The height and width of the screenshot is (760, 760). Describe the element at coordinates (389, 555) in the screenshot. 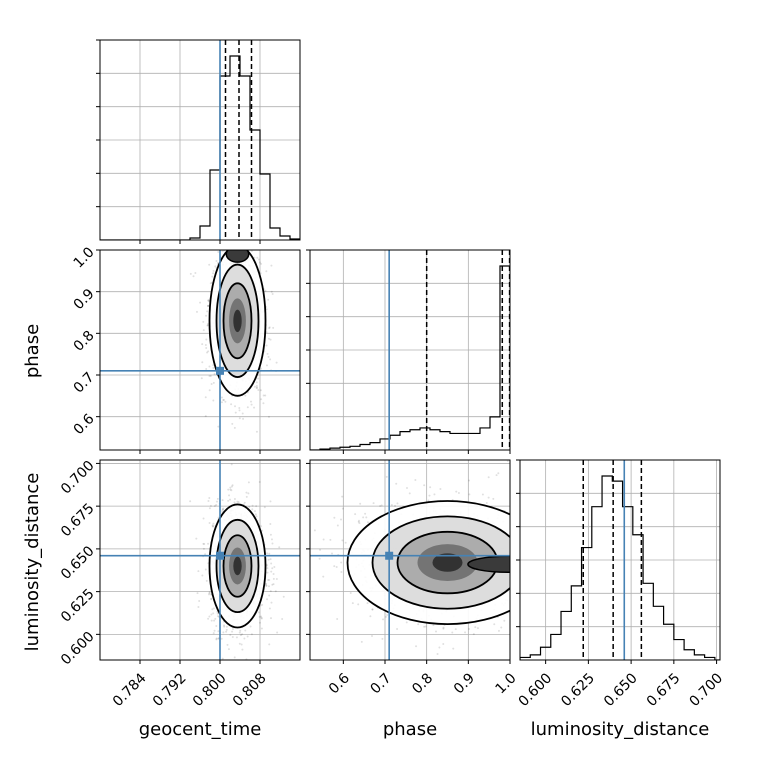

I see `truth-marker` at that location.